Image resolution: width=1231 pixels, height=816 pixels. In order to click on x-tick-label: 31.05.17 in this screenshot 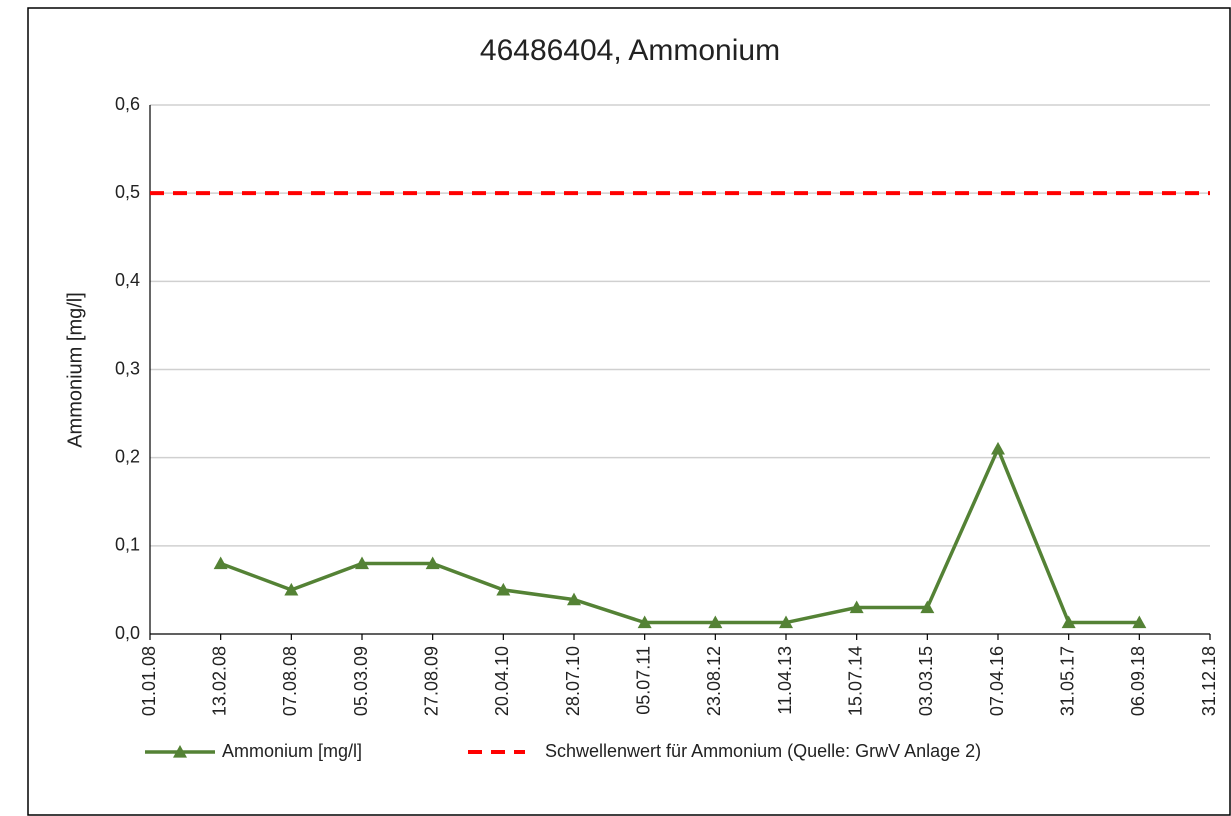, I will do `click(1067, 681)`.